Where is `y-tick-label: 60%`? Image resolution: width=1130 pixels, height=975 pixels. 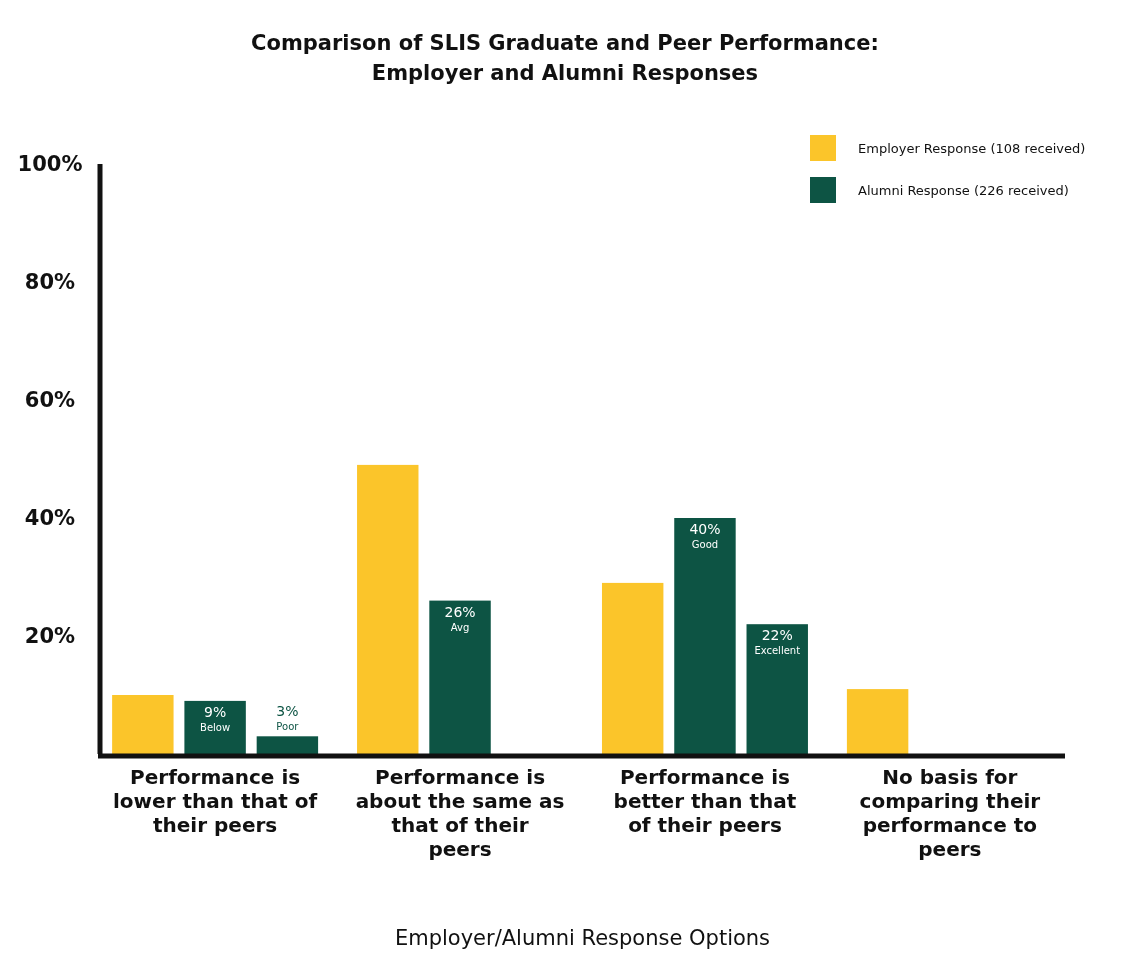 y-tick-label: 60% is located at coordinates (50, 400).